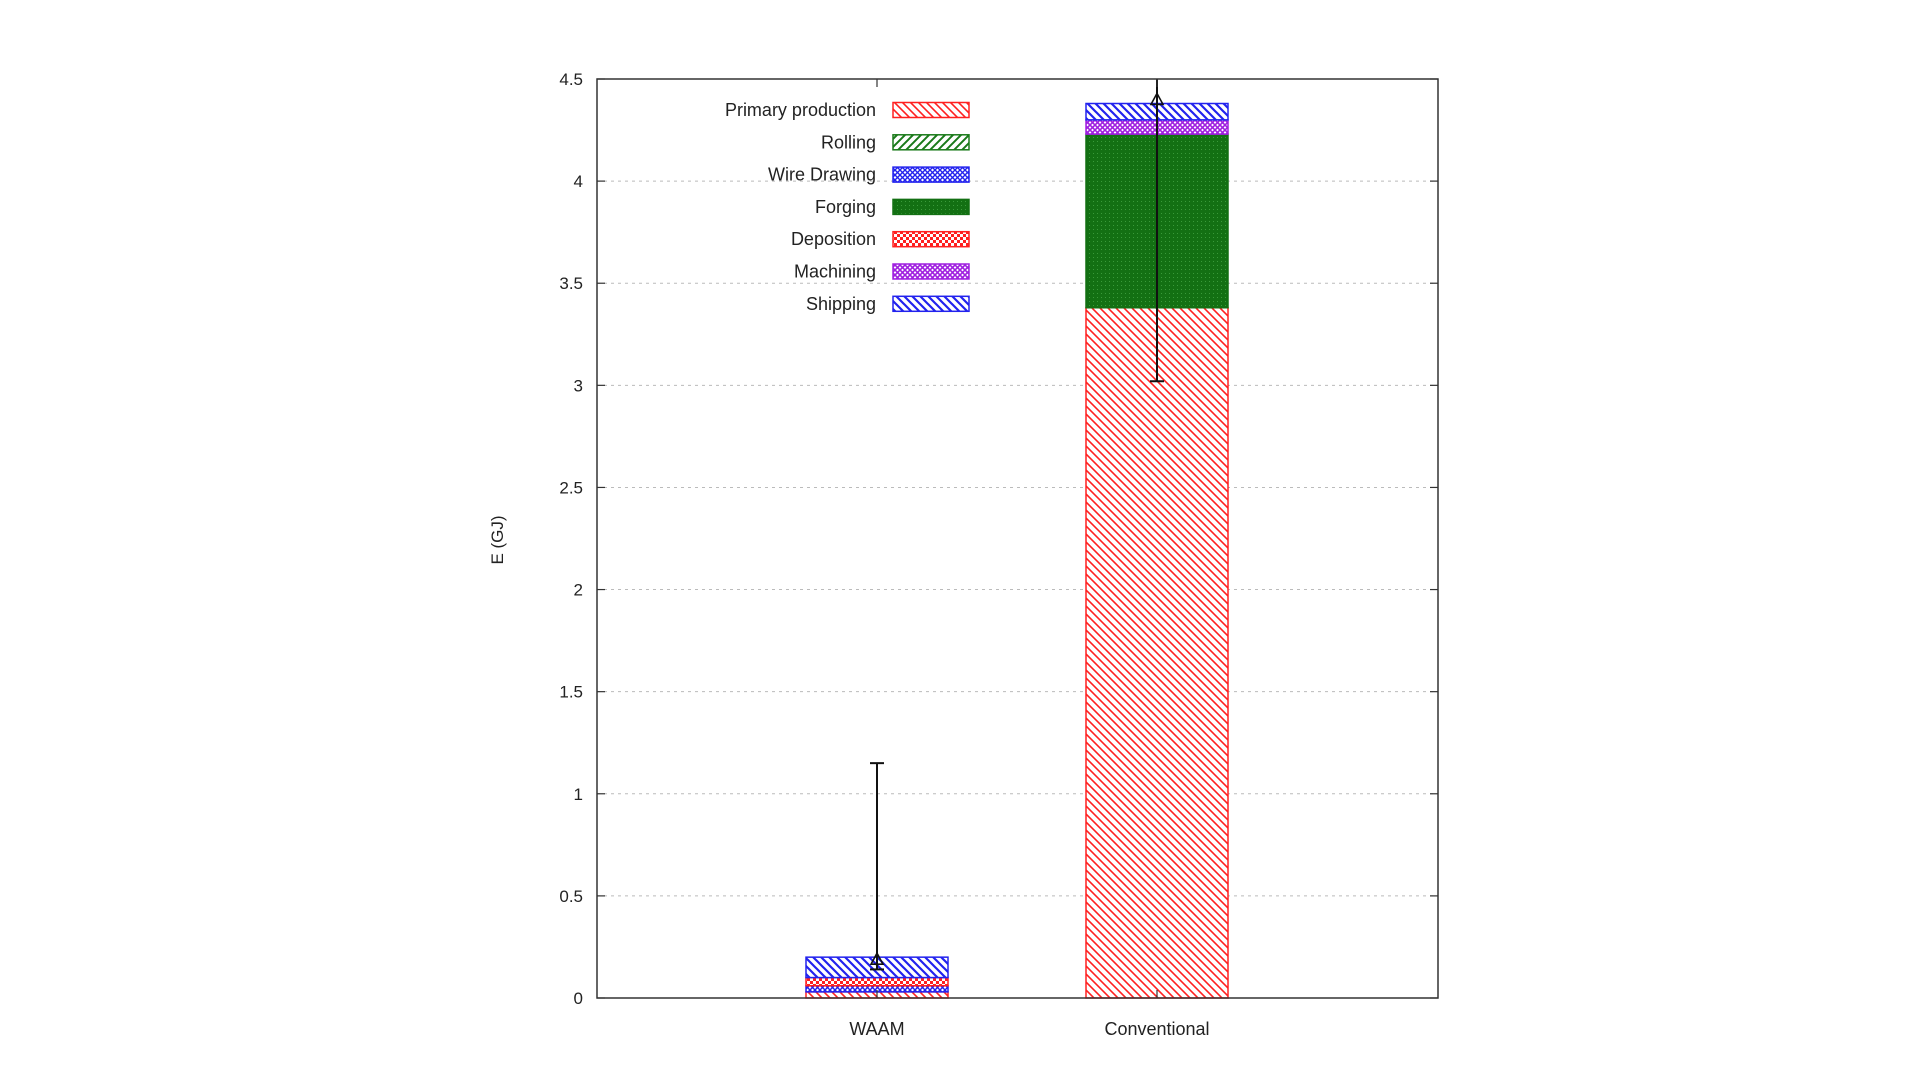  What do you see at coordinates (876, 1029) in the screenshot?
I see `x-tick-label: WAAM` at bounding box center [876, 1029].